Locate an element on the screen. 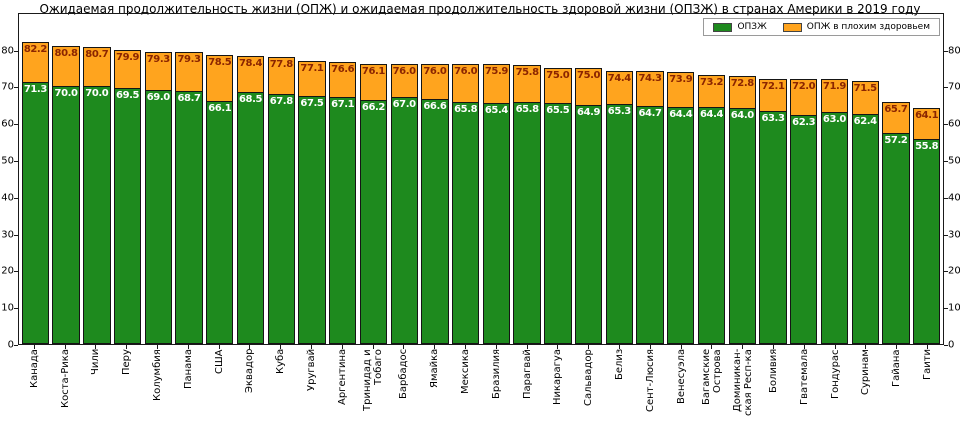 This screenshot has height=426, width=960. healthy-value-label: 57.2 is located at coordinates (896, 140).